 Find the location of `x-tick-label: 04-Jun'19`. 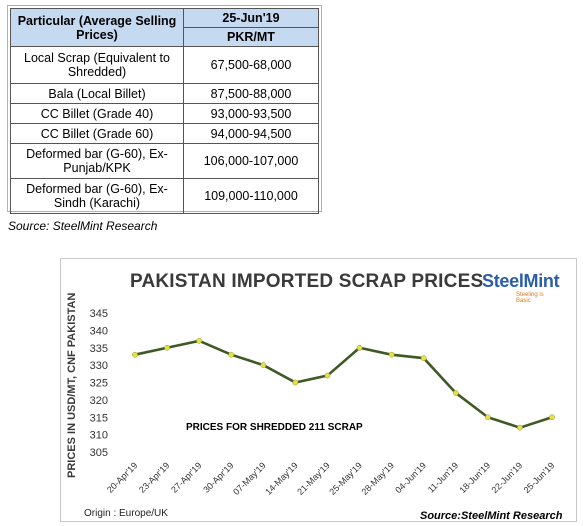

x-tick-label: 04-Jun'19 is located at coordinates (410, 477).